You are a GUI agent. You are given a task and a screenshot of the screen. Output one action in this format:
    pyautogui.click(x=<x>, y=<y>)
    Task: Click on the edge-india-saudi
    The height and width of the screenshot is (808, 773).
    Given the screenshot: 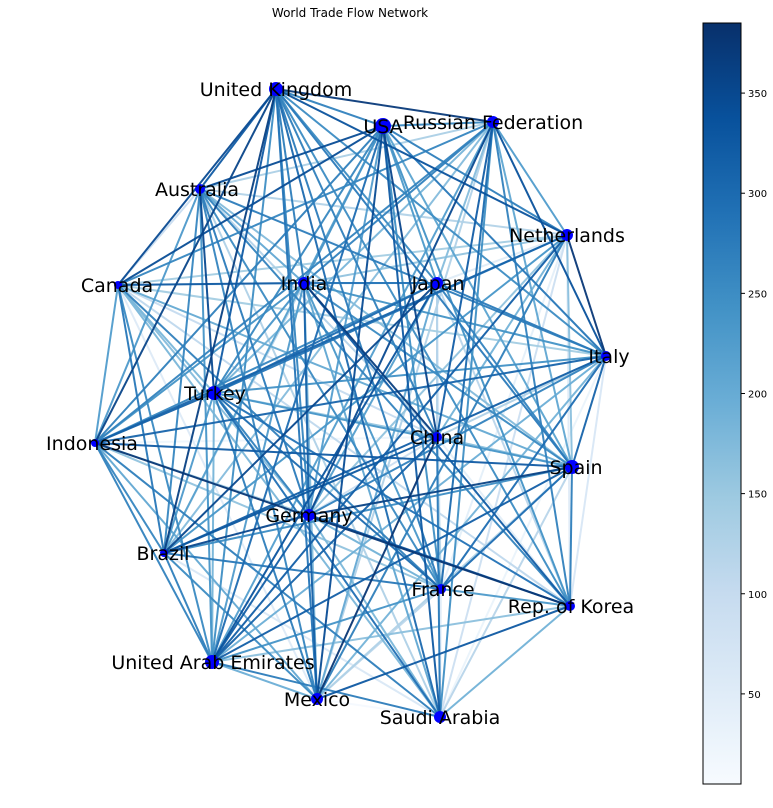 What is the action you would take?
    pyautogui.click(x=372, y=500)
    